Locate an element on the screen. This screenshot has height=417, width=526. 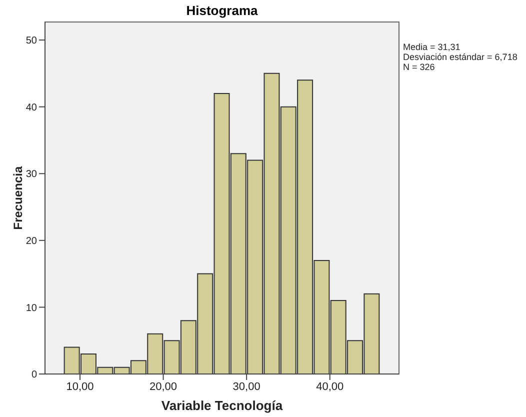
x-tick-label: 40,00 is located at coordinates (330, 386).